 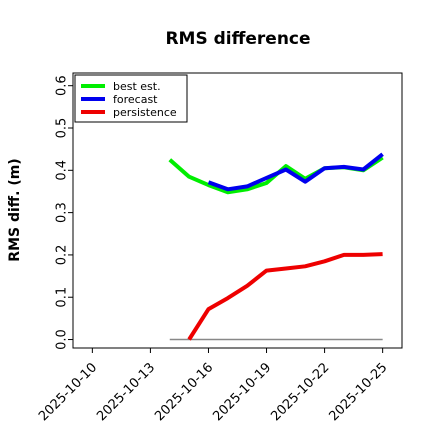 I want to click on y-tick-label: 0.6, so click(x=62, y=85).